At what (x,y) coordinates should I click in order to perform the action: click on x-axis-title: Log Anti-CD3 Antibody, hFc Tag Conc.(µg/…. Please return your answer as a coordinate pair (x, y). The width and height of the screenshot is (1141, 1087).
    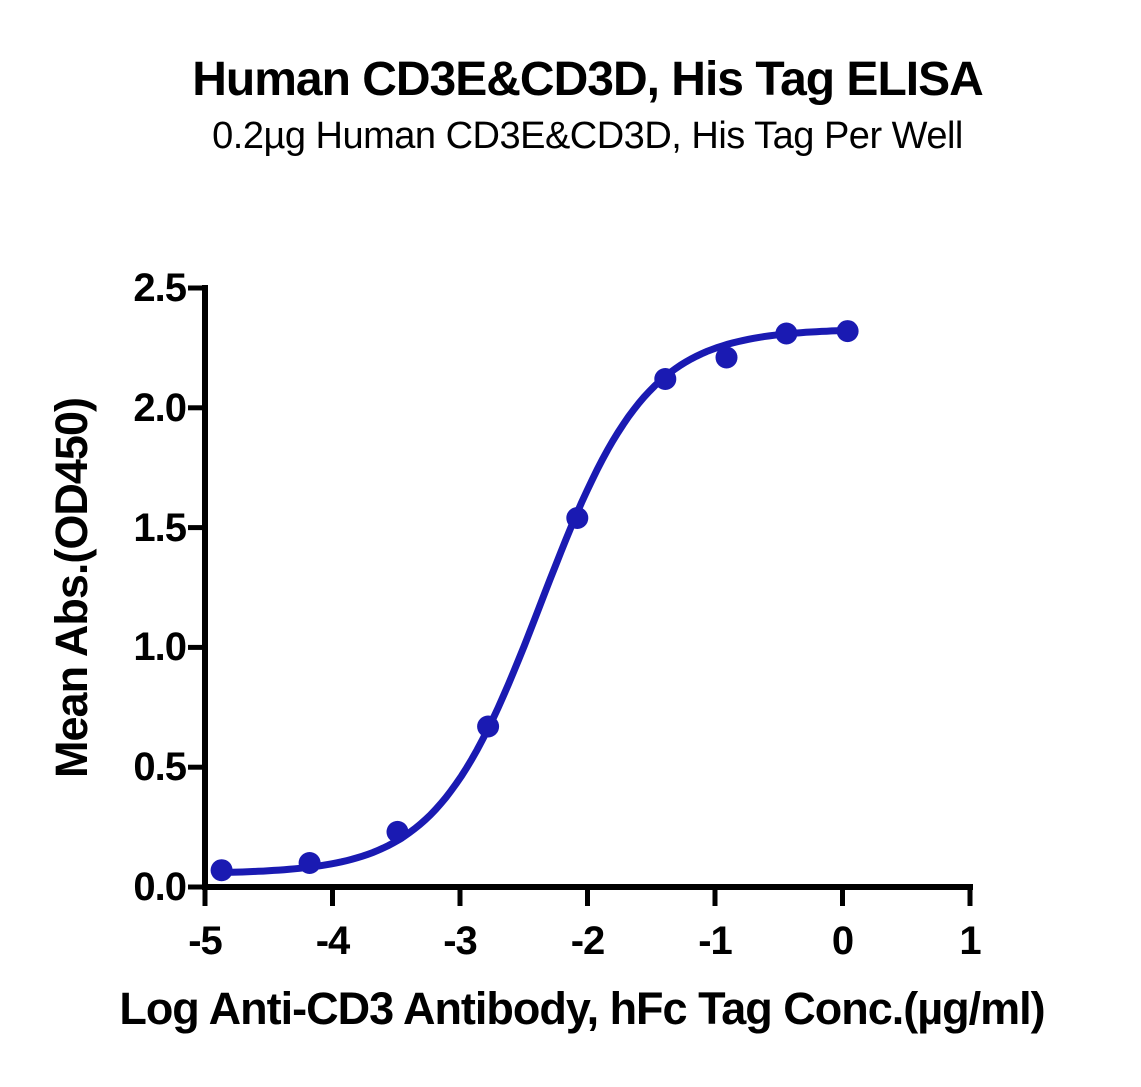
    Looking at the image, I should click on (582, 1008).